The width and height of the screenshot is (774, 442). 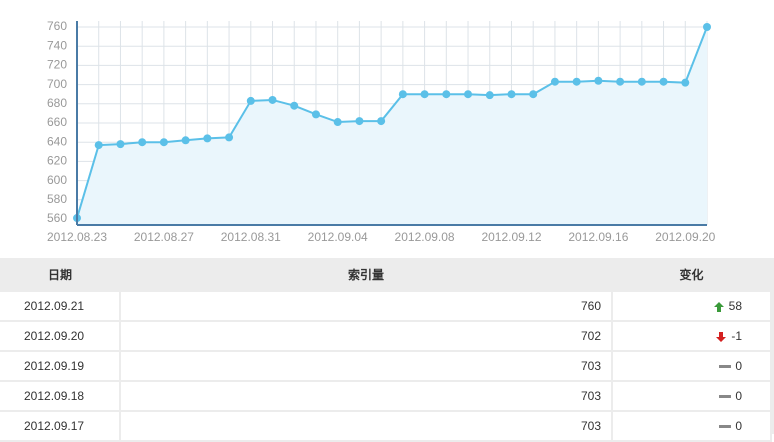 I want to click on column-header: 索引量, so click(x=366, y=274).